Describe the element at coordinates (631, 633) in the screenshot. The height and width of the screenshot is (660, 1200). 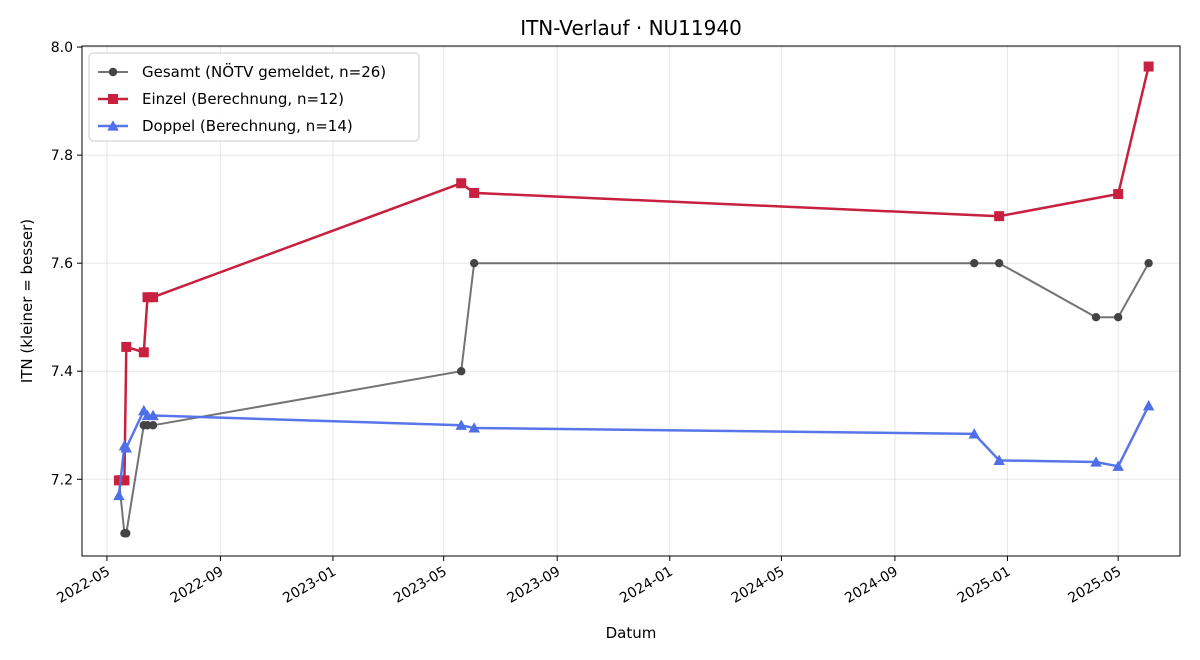
I see `x-axis-label: Datum` at that location.